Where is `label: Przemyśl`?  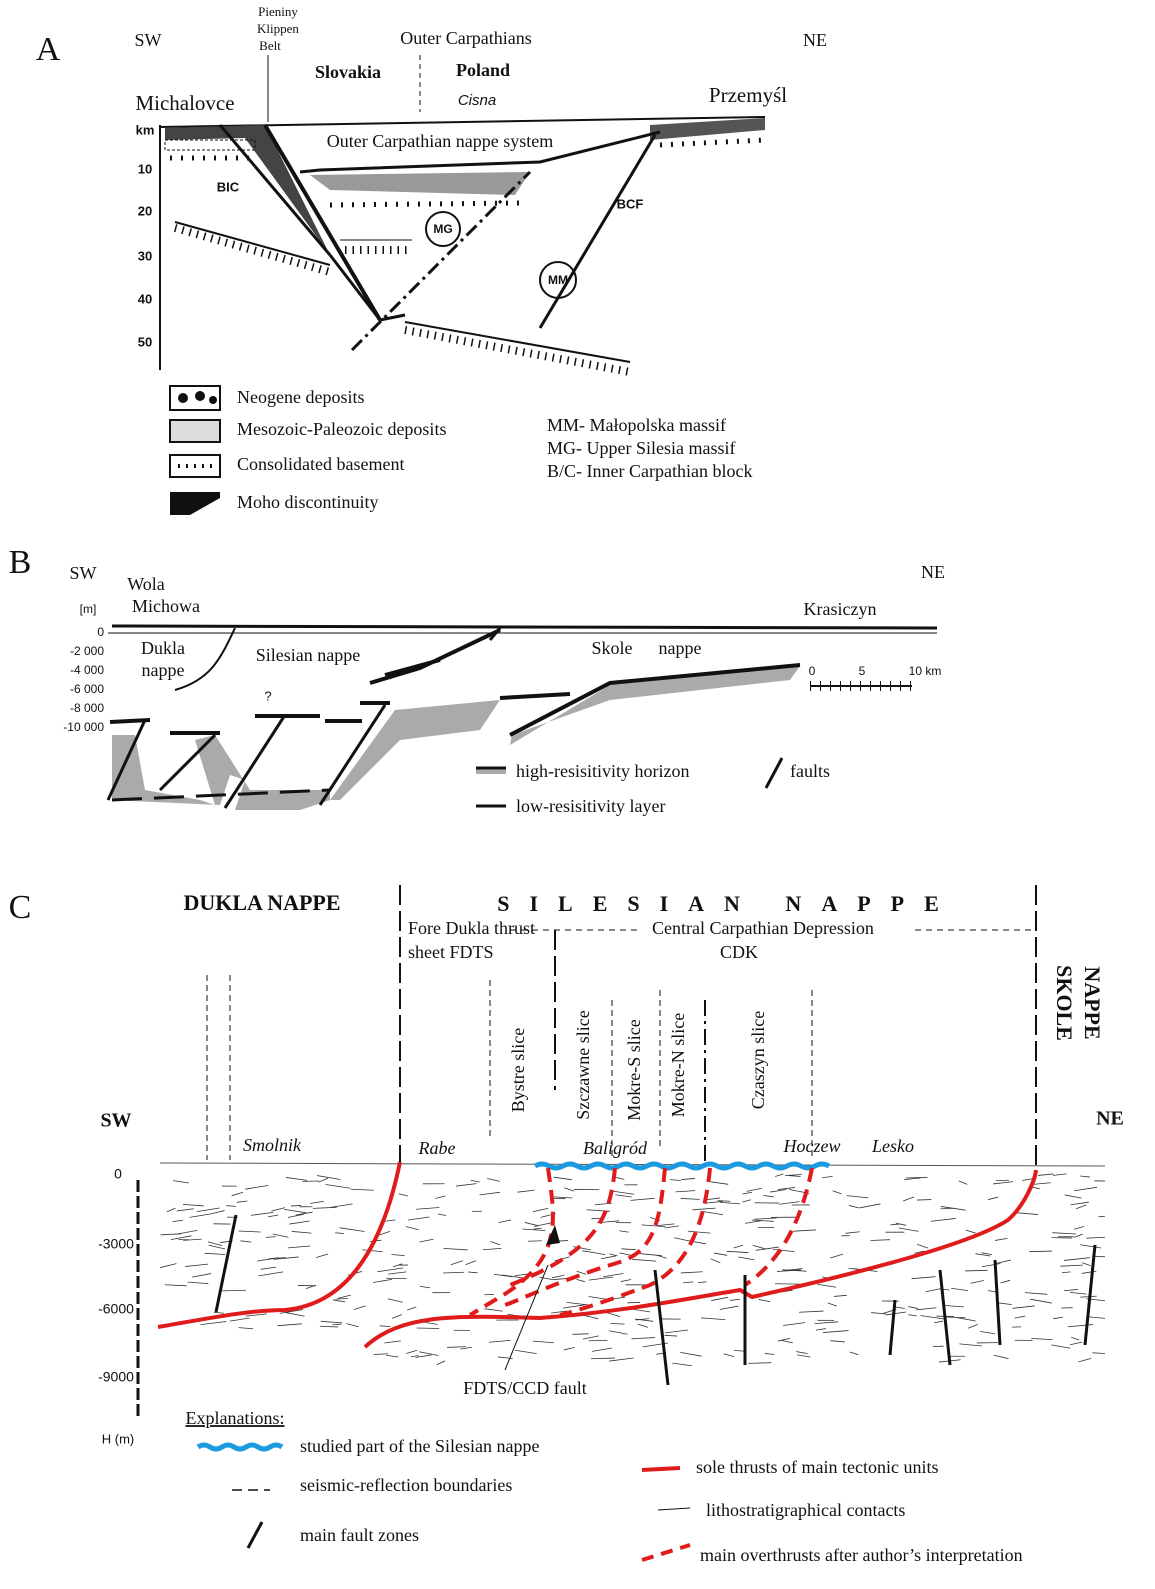 label: Przemyśl is located at coordinates (748, 95).